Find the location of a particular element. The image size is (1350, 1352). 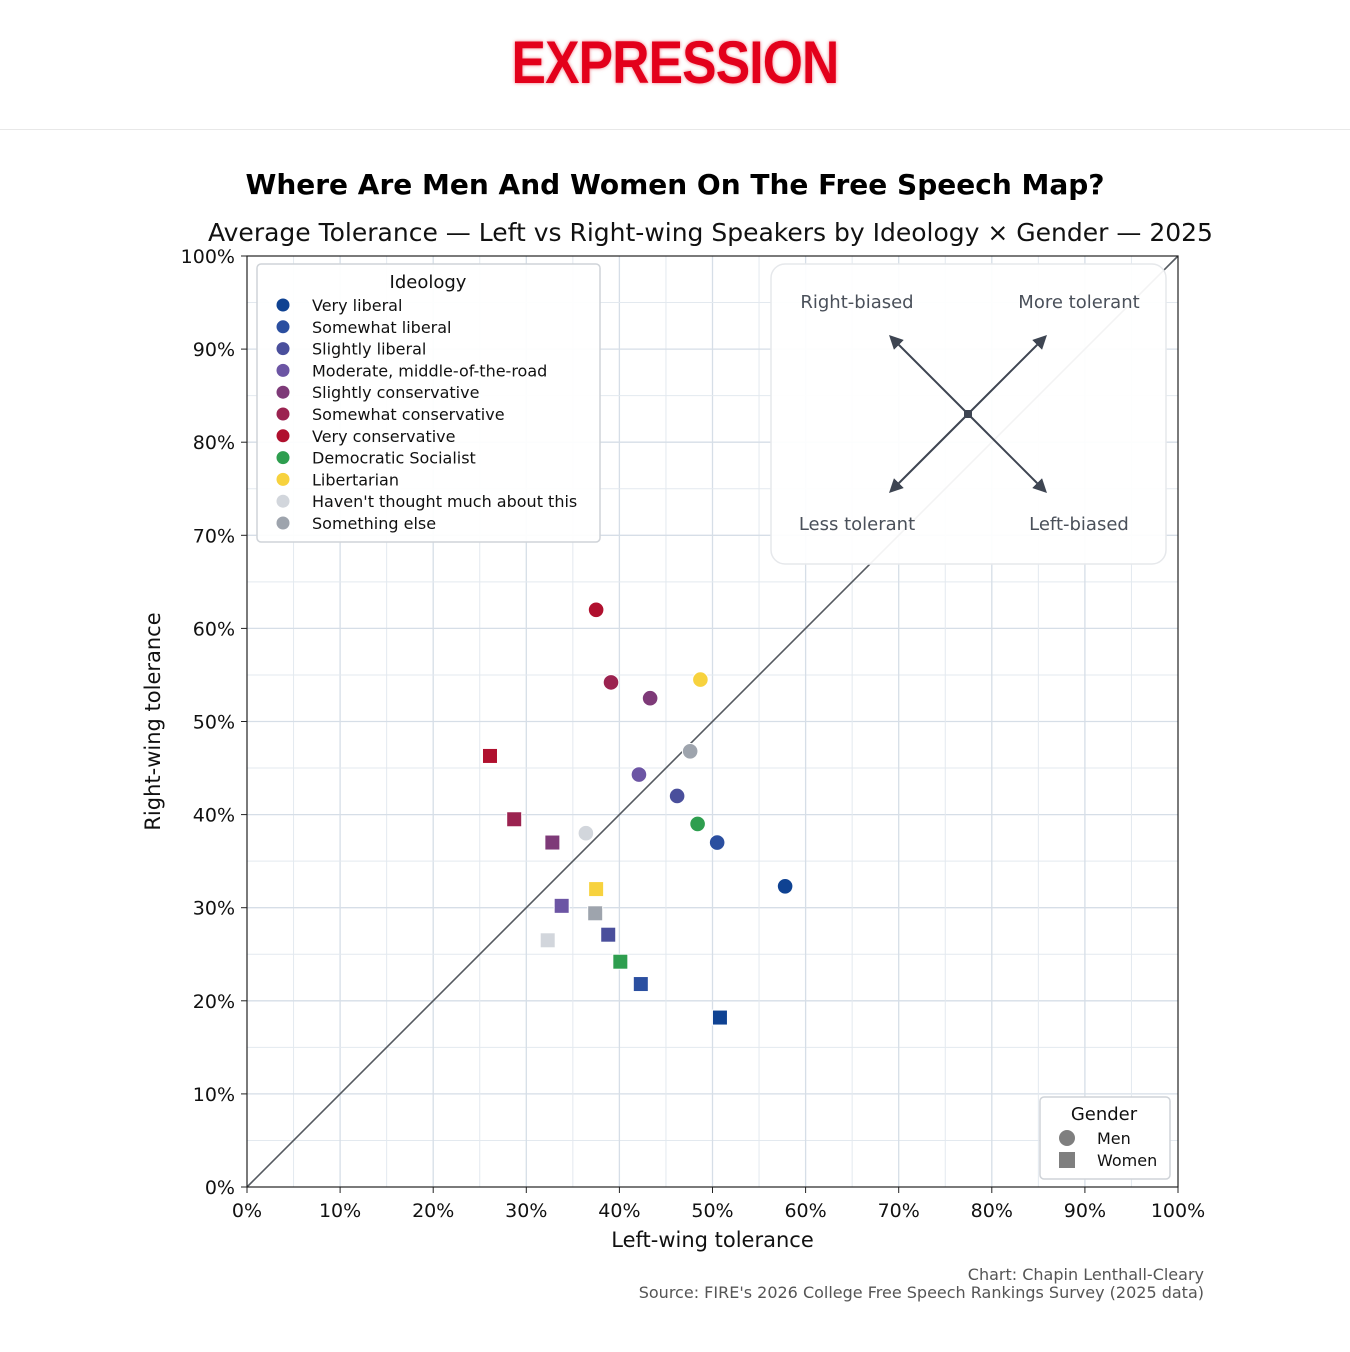

ideology-legend is located at coordinates (428, 403).